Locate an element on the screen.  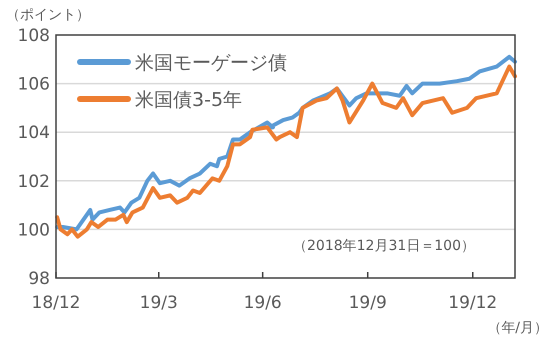
y-tick-label: 102 is located at coordinates (34, 182).